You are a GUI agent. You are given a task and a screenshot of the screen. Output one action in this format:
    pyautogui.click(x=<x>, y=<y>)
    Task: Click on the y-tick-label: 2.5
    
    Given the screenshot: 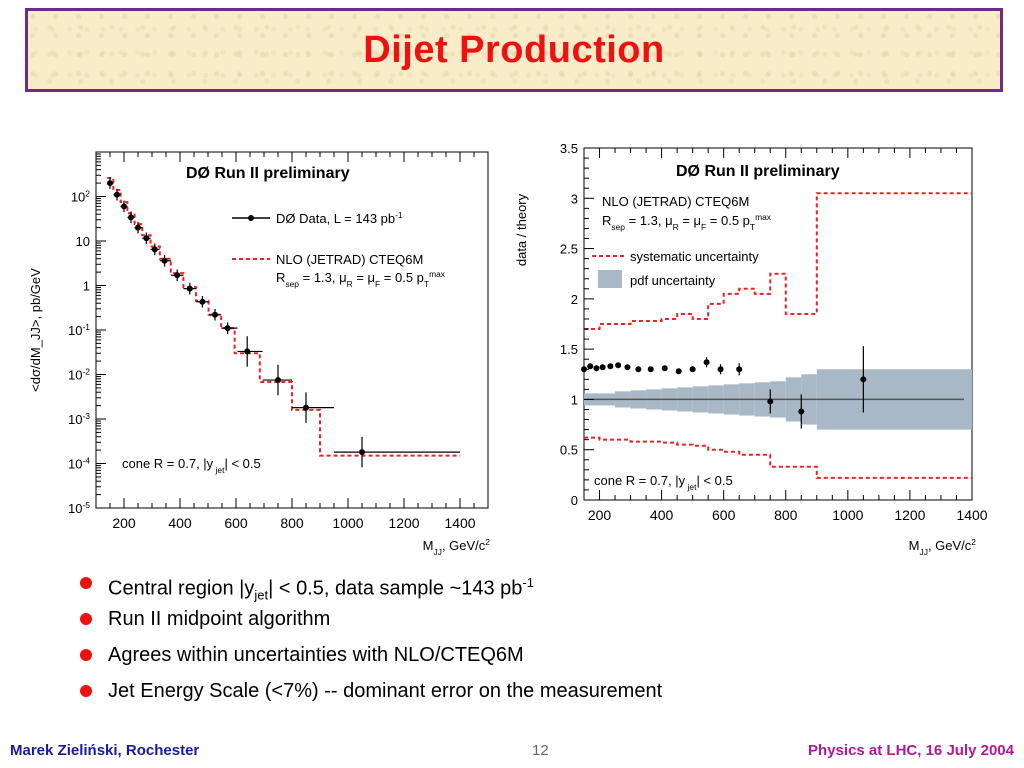 What is the action you would take?
    pyautogui.click(x=569, y=249)
    